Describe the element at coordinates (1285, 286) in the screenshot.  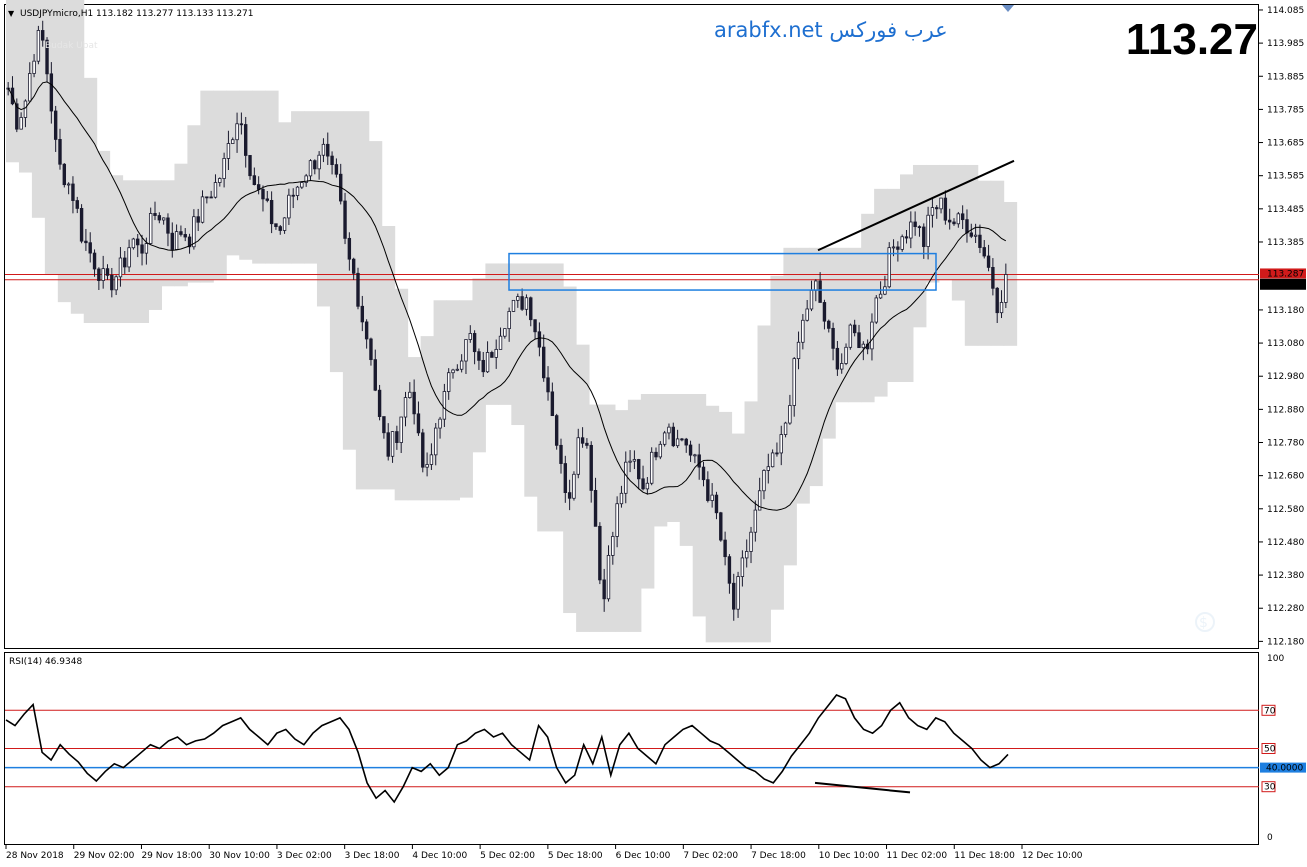
I see `current-price-label: 113.271` at that location.